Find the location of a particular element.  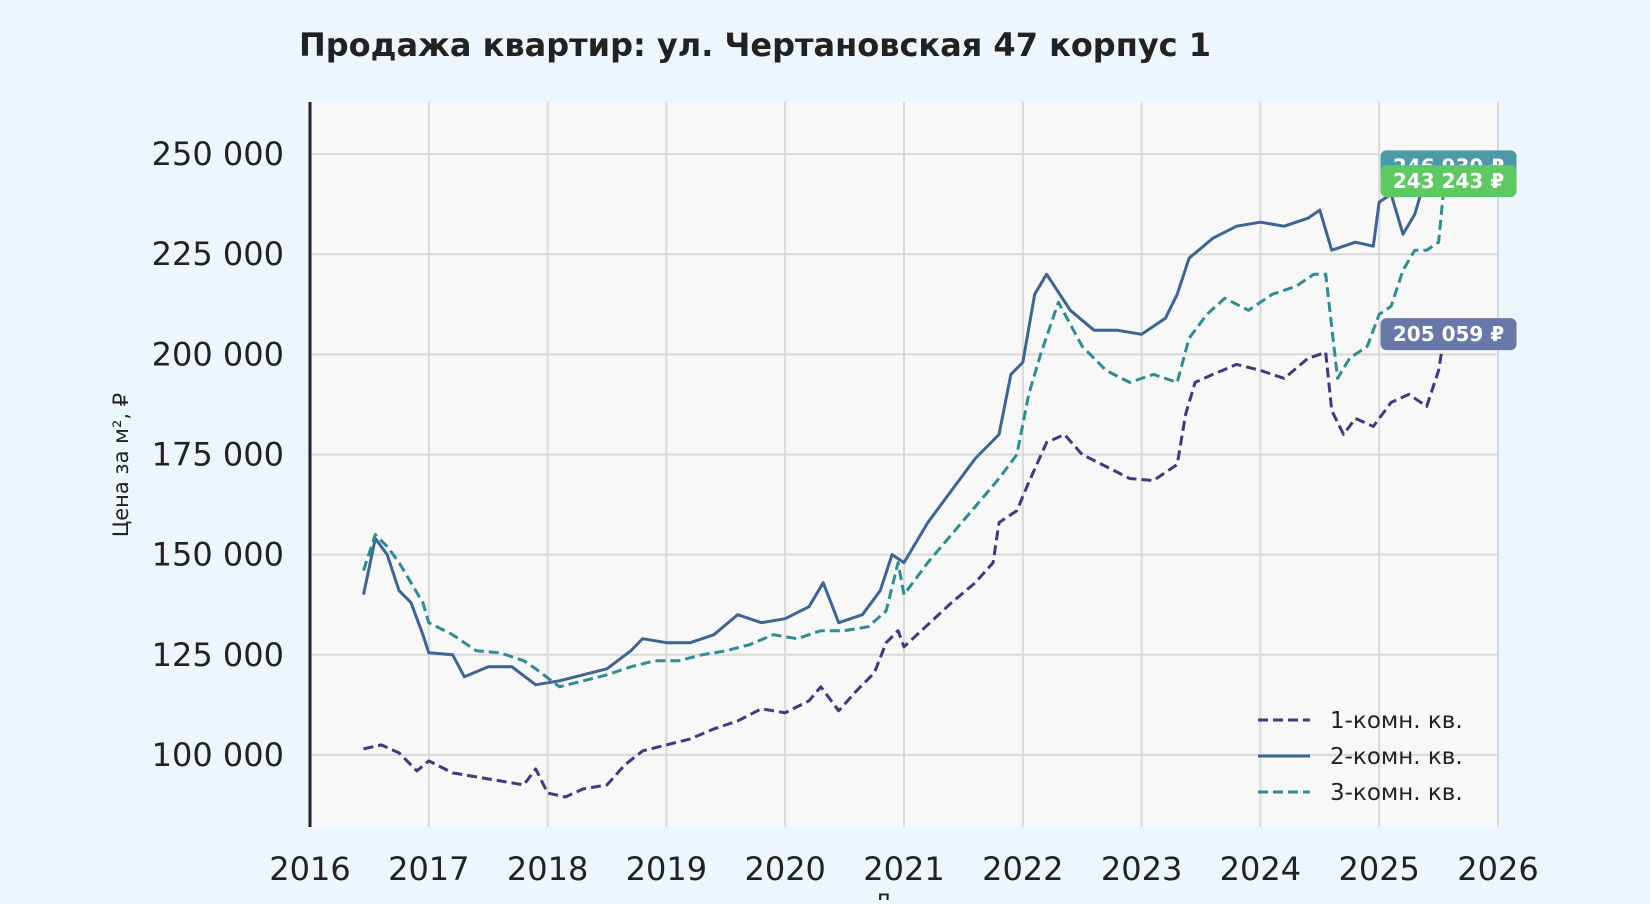

x-tick-label: 2022 is located at coordinates (1022, 869).